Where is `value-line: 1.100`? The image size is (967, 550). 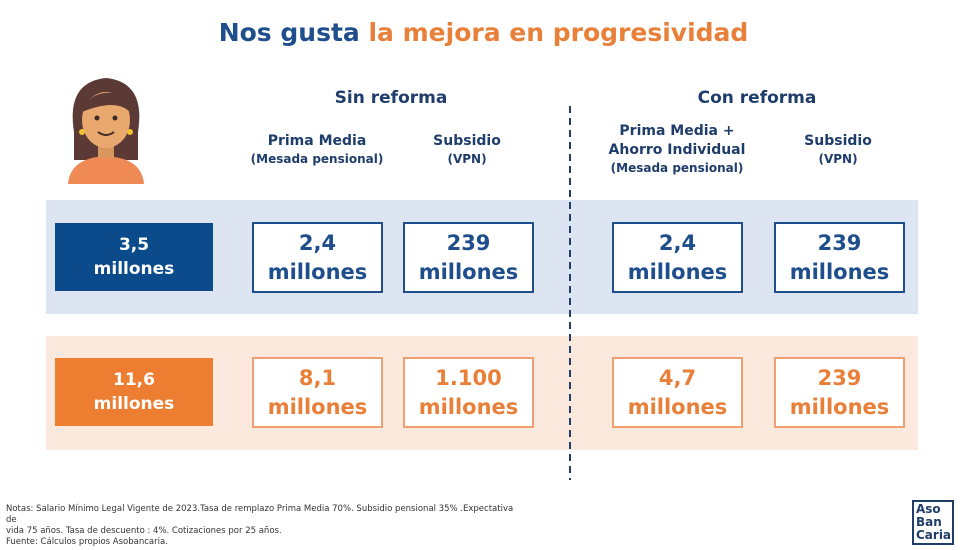
value-line: 1.100 is located at coordinates (468, 377).